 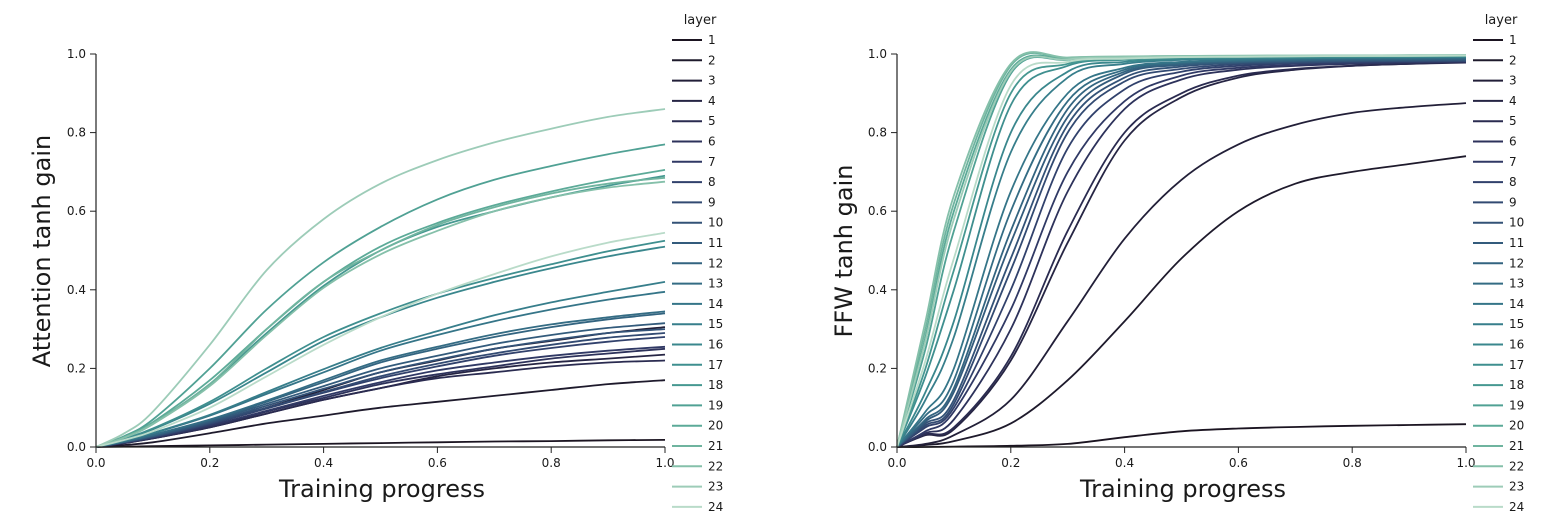 What do you see at coordinates (1513, 81) in the screenshot?
I see `ffw-legend-label-3: 3` at bounding box center [1513, 81].